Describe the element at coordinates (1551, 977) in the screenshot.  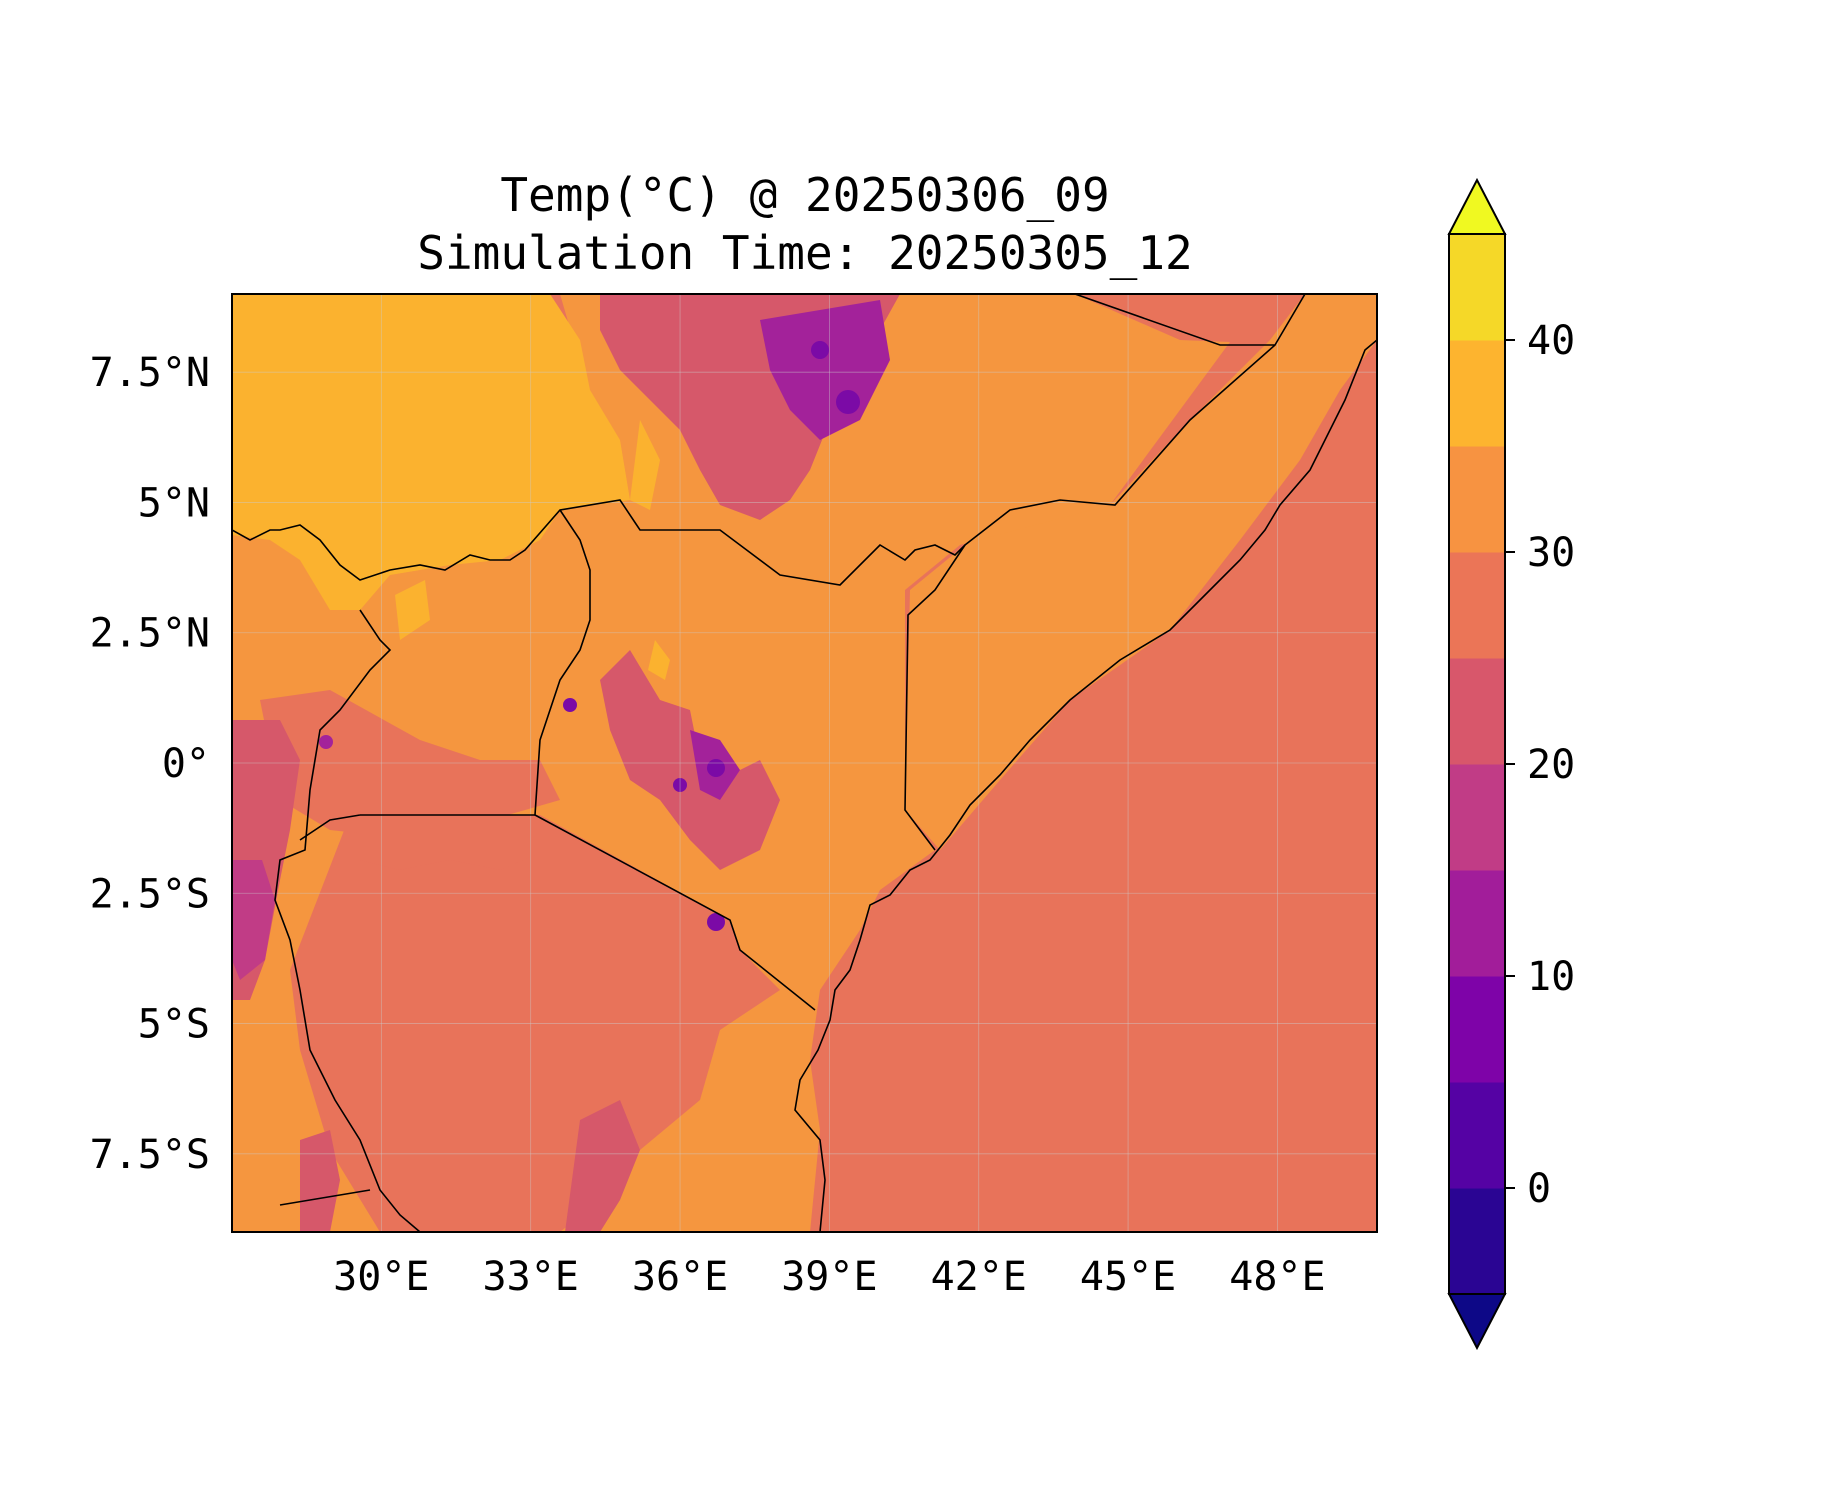
I see `colorbar-tick-label: 10` at that location.